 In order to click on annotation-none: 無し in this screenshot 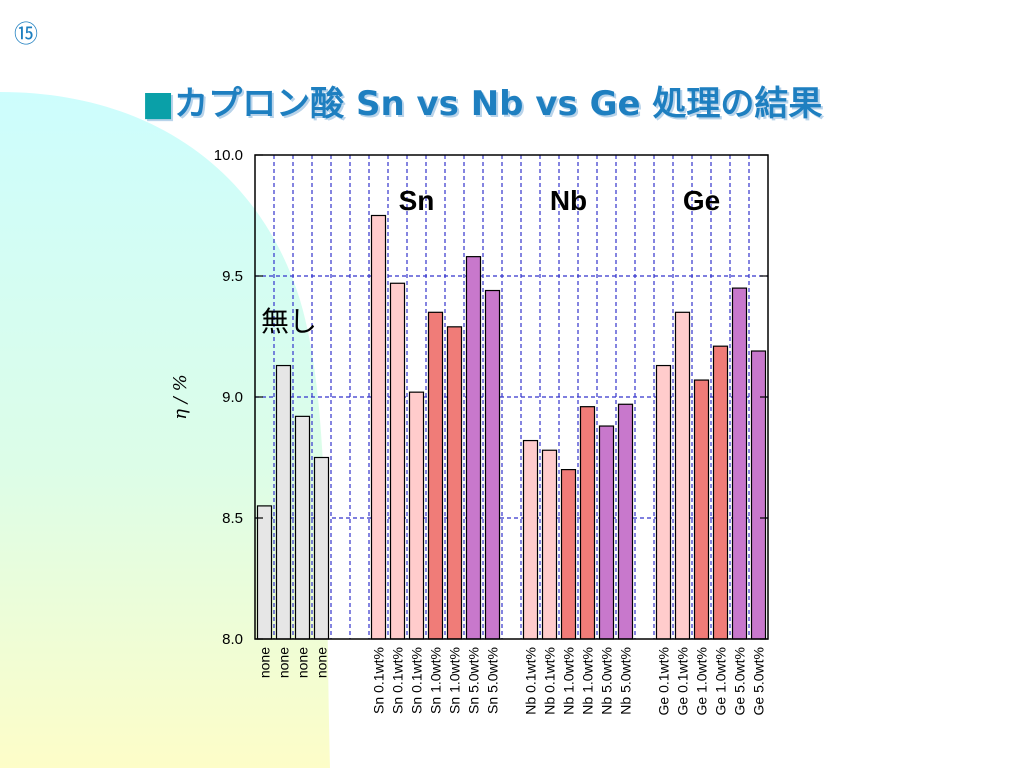, I will do `click(289, 321)`.